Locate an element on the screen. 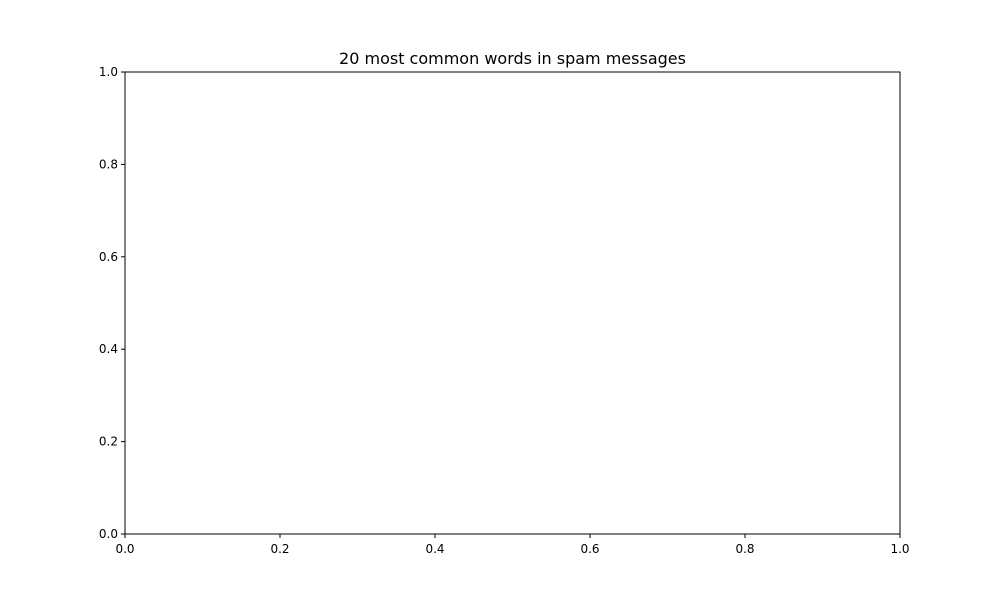 The width and height of the screenshot is (1000, 600). chart-title: 20 most common words in spam messages is located at coordinates (512, 58).